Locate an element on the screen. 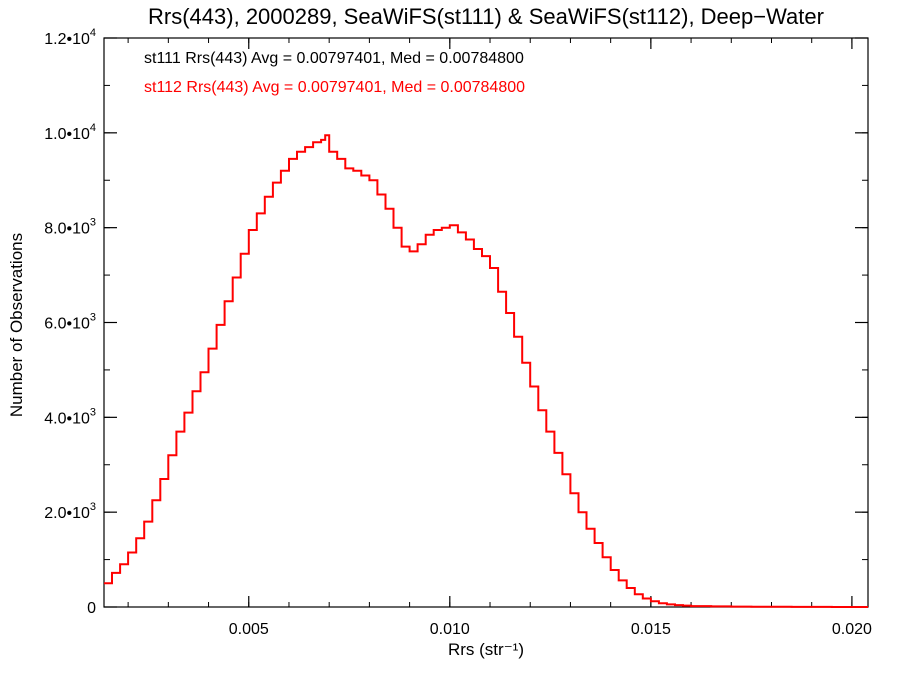 The width and height of the screenshot is (900, 675). y-tick-label: 6.0•103 is located at coordinates (70, 322).